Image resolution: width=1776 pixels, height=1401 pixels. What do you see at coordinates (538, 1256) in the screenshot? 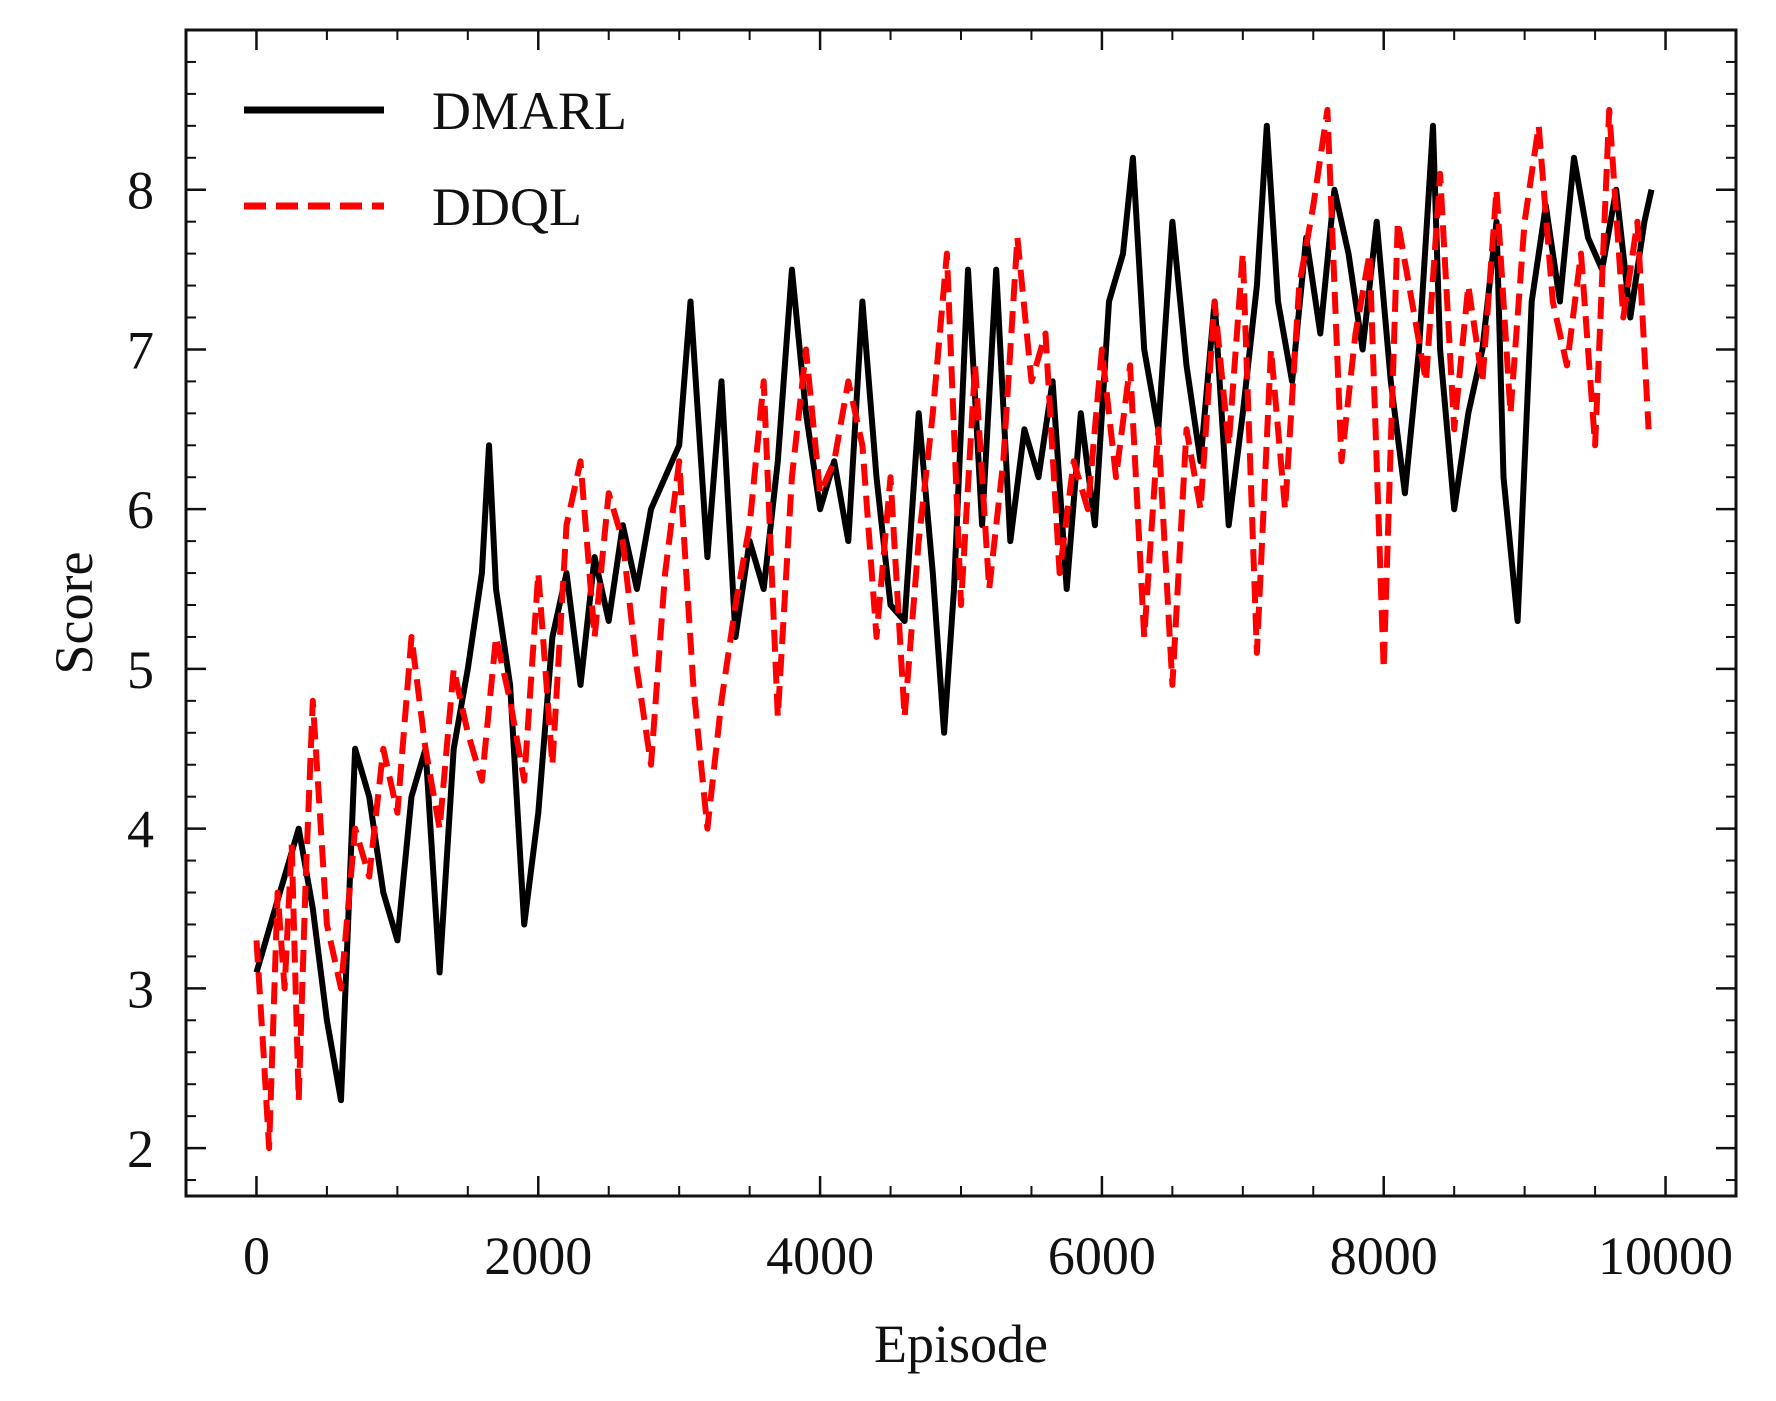
I see `x-tick-label: 2000` at bounding box center [538, 1256].